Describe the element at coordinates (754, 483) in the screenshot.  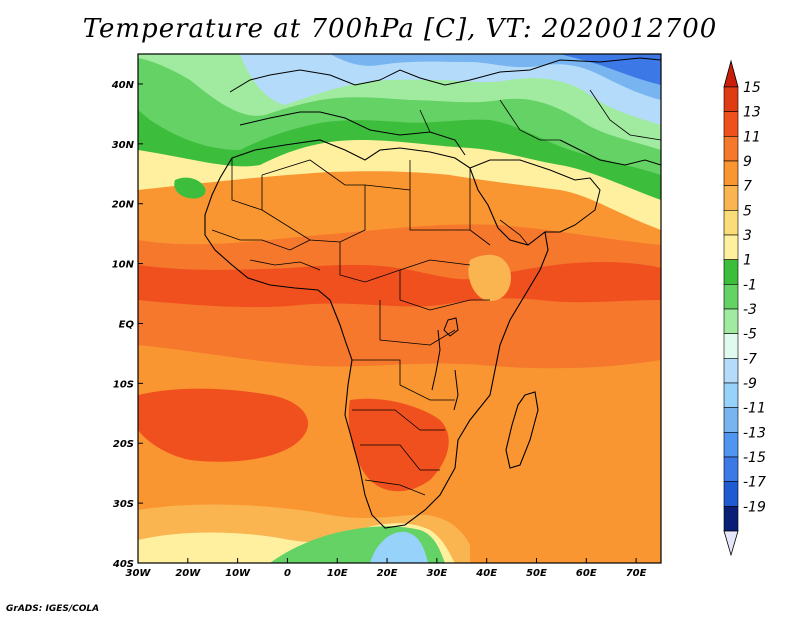
I see `colorbar-label: -17` at that location.